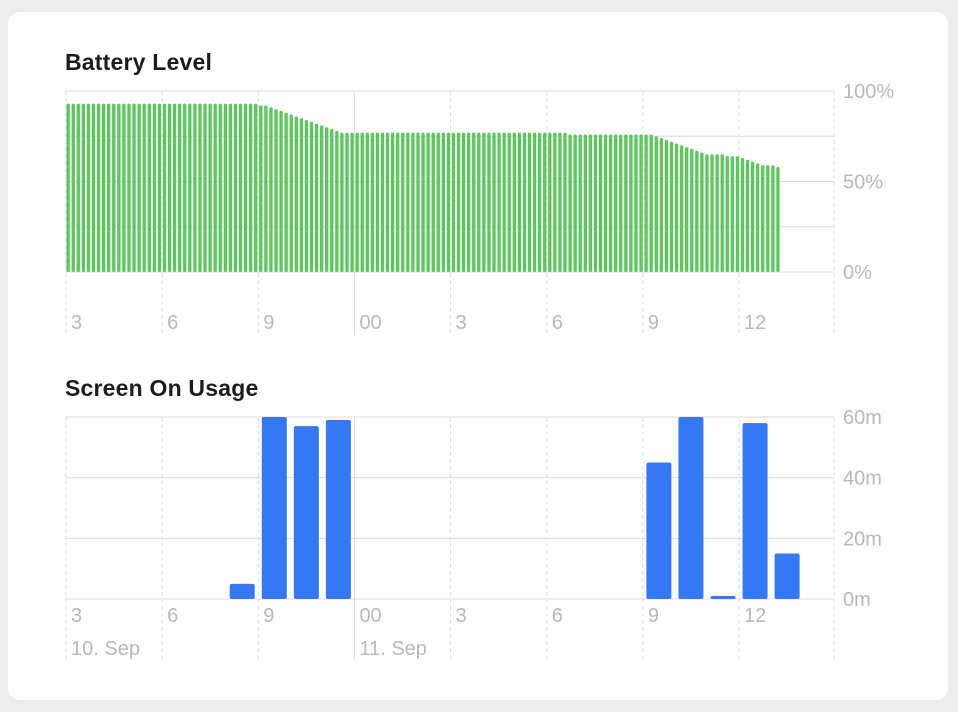 This screenshot has width=958, height=712. What do you see at coordinates (268, 616) in the screenshot?
I see `usage-x-tick-label: 9` at bounding box center [268, 616].